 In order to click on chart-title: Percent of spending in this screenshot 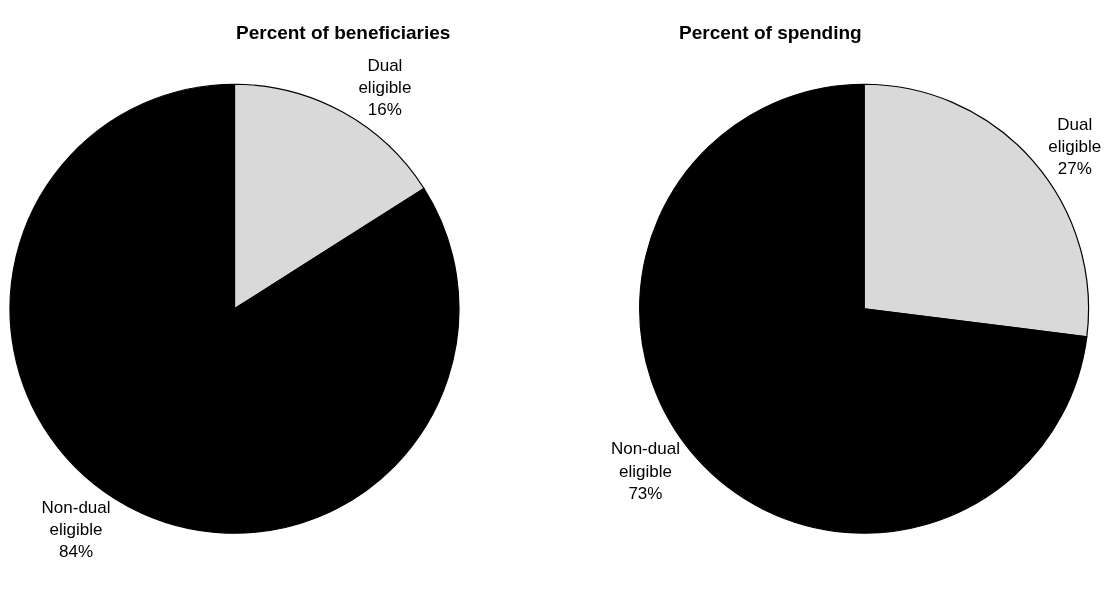, I will do `click(770, 32)`.